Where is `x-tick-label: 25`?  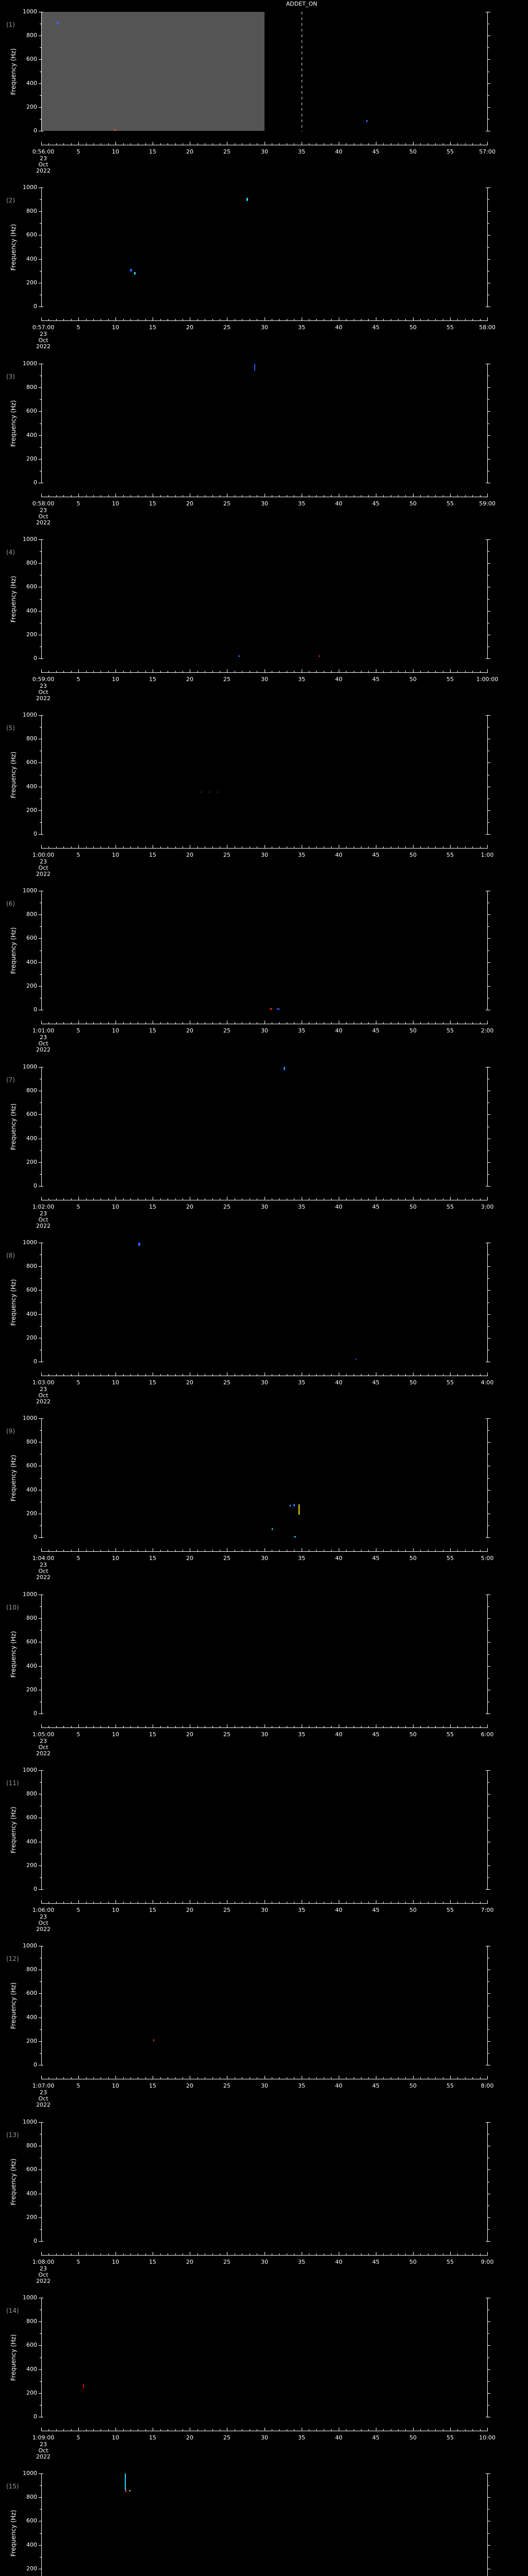
x-tick-label: 25 is located at coordinates (227, 2262).